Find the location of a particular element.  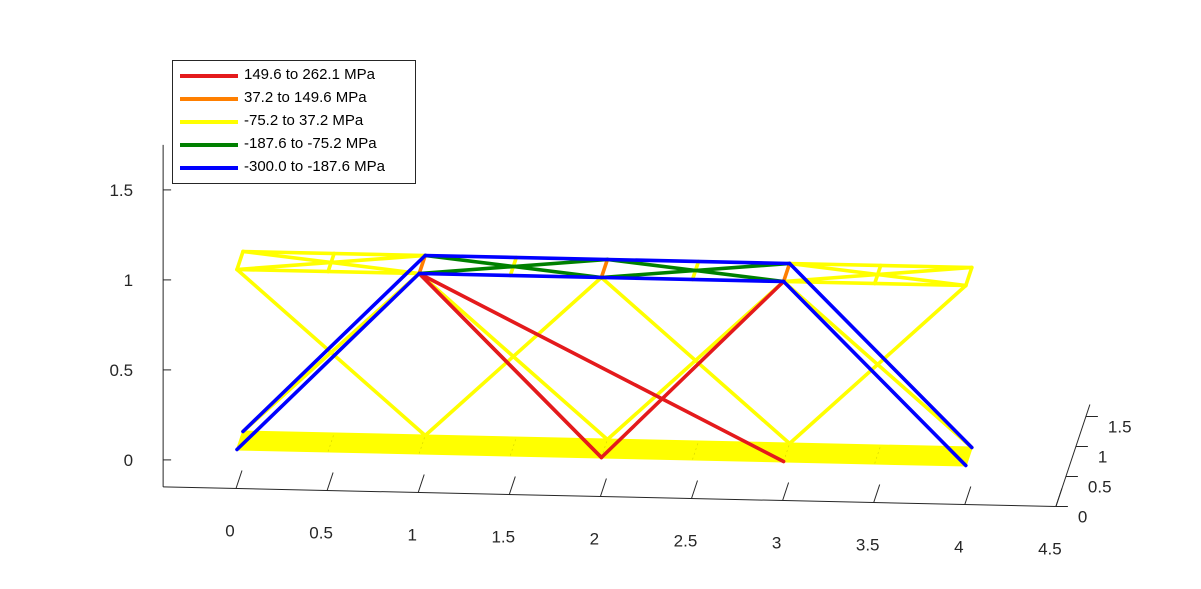

legend-entry: -75.2 to 37.2 MPa is located at coordinates (294, 120).